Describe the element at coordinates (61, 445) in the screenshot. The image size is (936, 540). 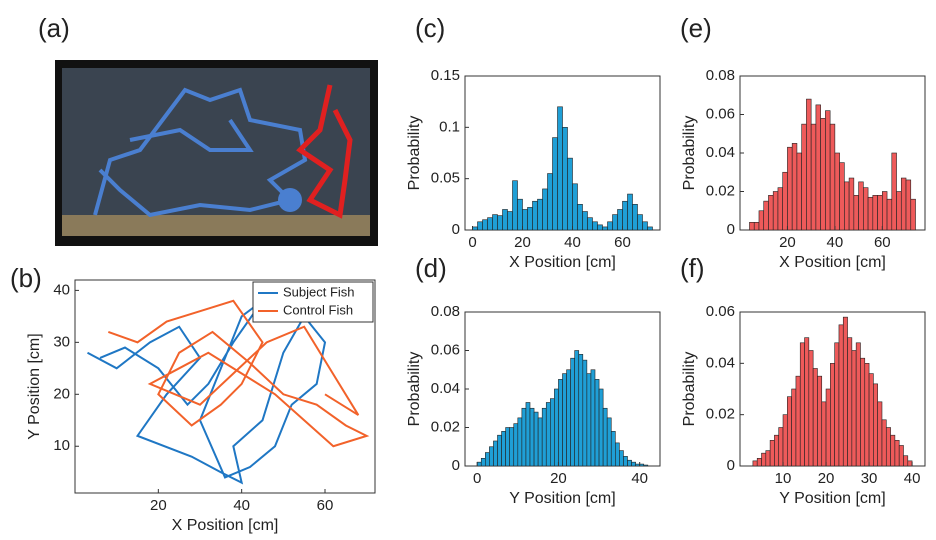
I see `y-tick-label: 10` at that location.